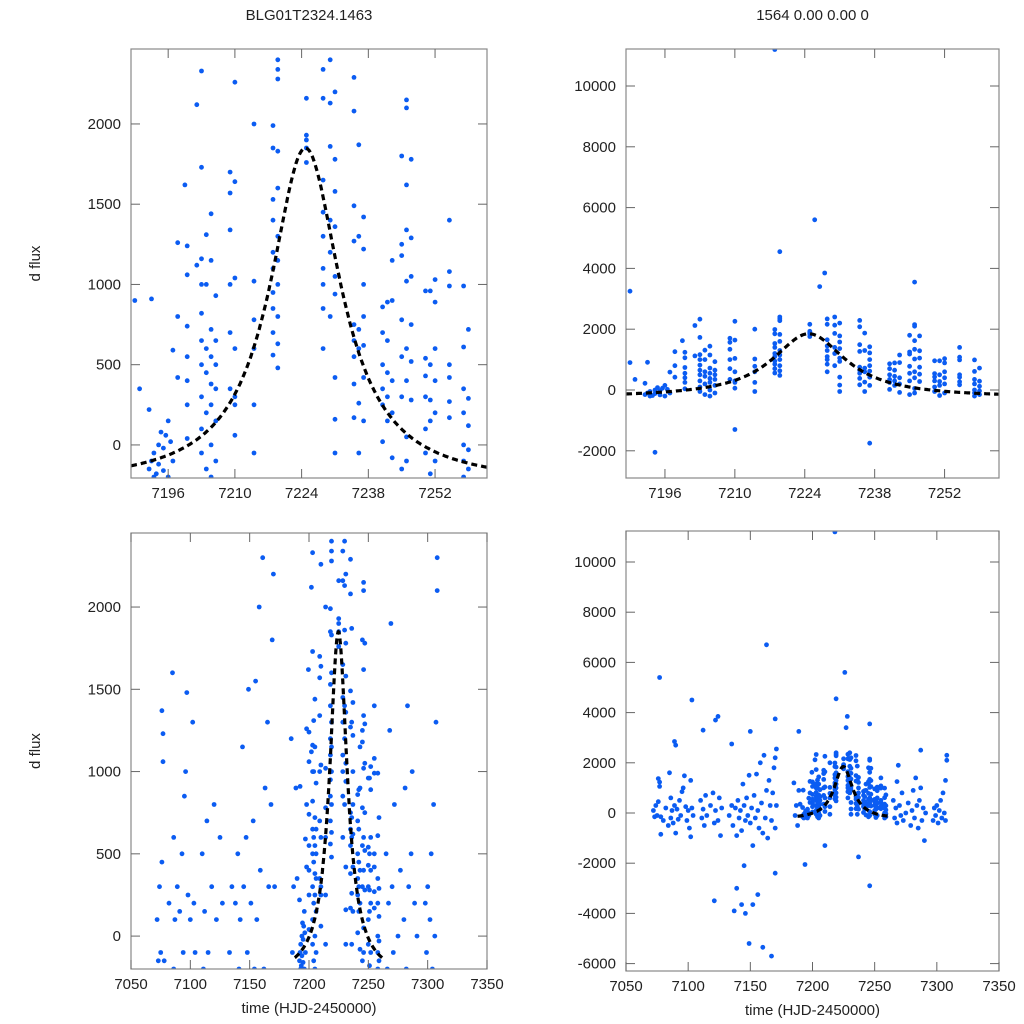  What do you see at coordinates (597, 863) in the screenshot?
I see `y-tick-label: -2000` at bounding box center [597, 863].